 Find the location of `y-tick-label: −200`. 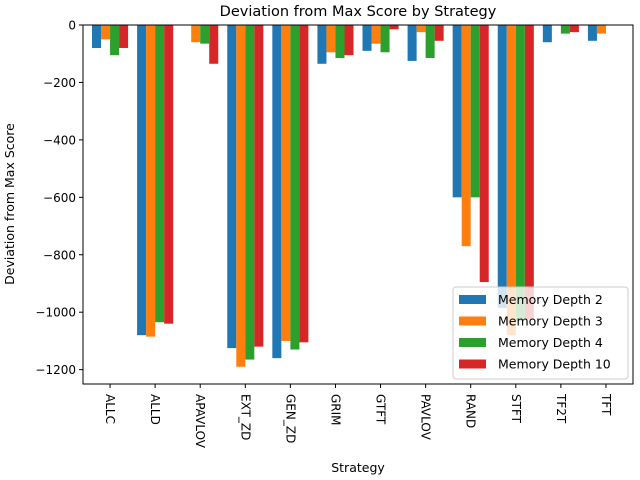

y-tick-label: −200 is located at coordinates (59, 83).